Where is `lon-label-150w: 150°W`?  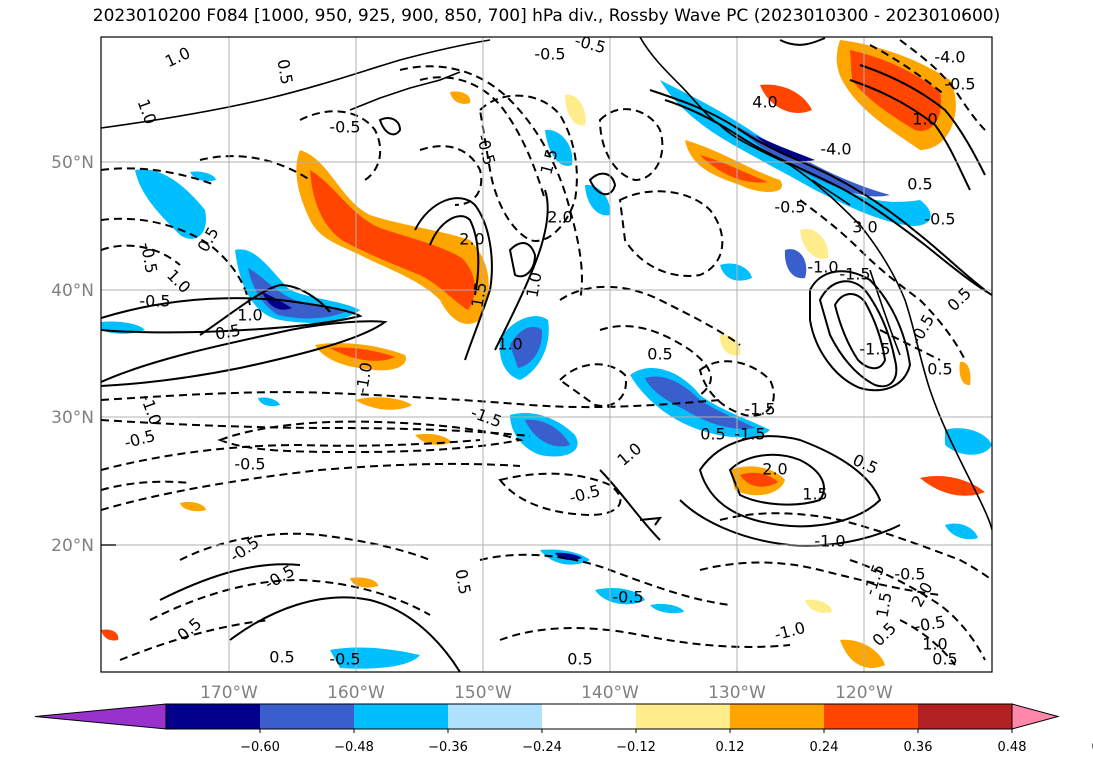
lon-label-150w: 150°W is located at coordinates (483, 693).